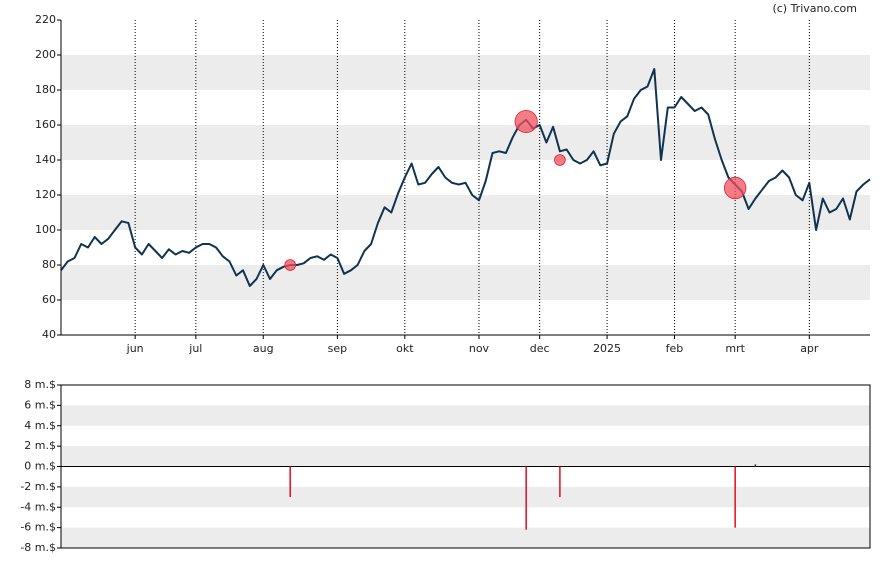 The width and height of the screenshot is (888, 565). I want to click on y-tick-label: 8 m.$, so click(40, 384).